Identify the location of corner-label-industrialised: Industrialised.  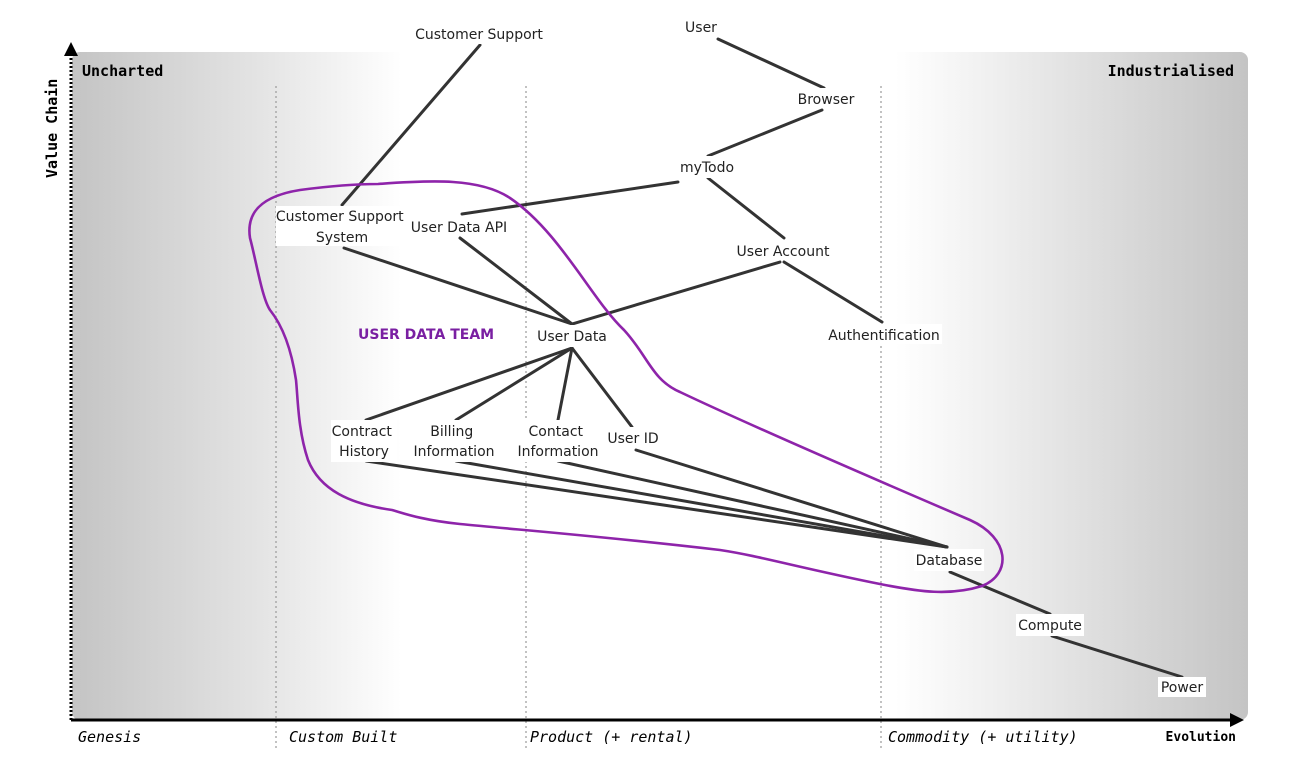
(1171, 71).